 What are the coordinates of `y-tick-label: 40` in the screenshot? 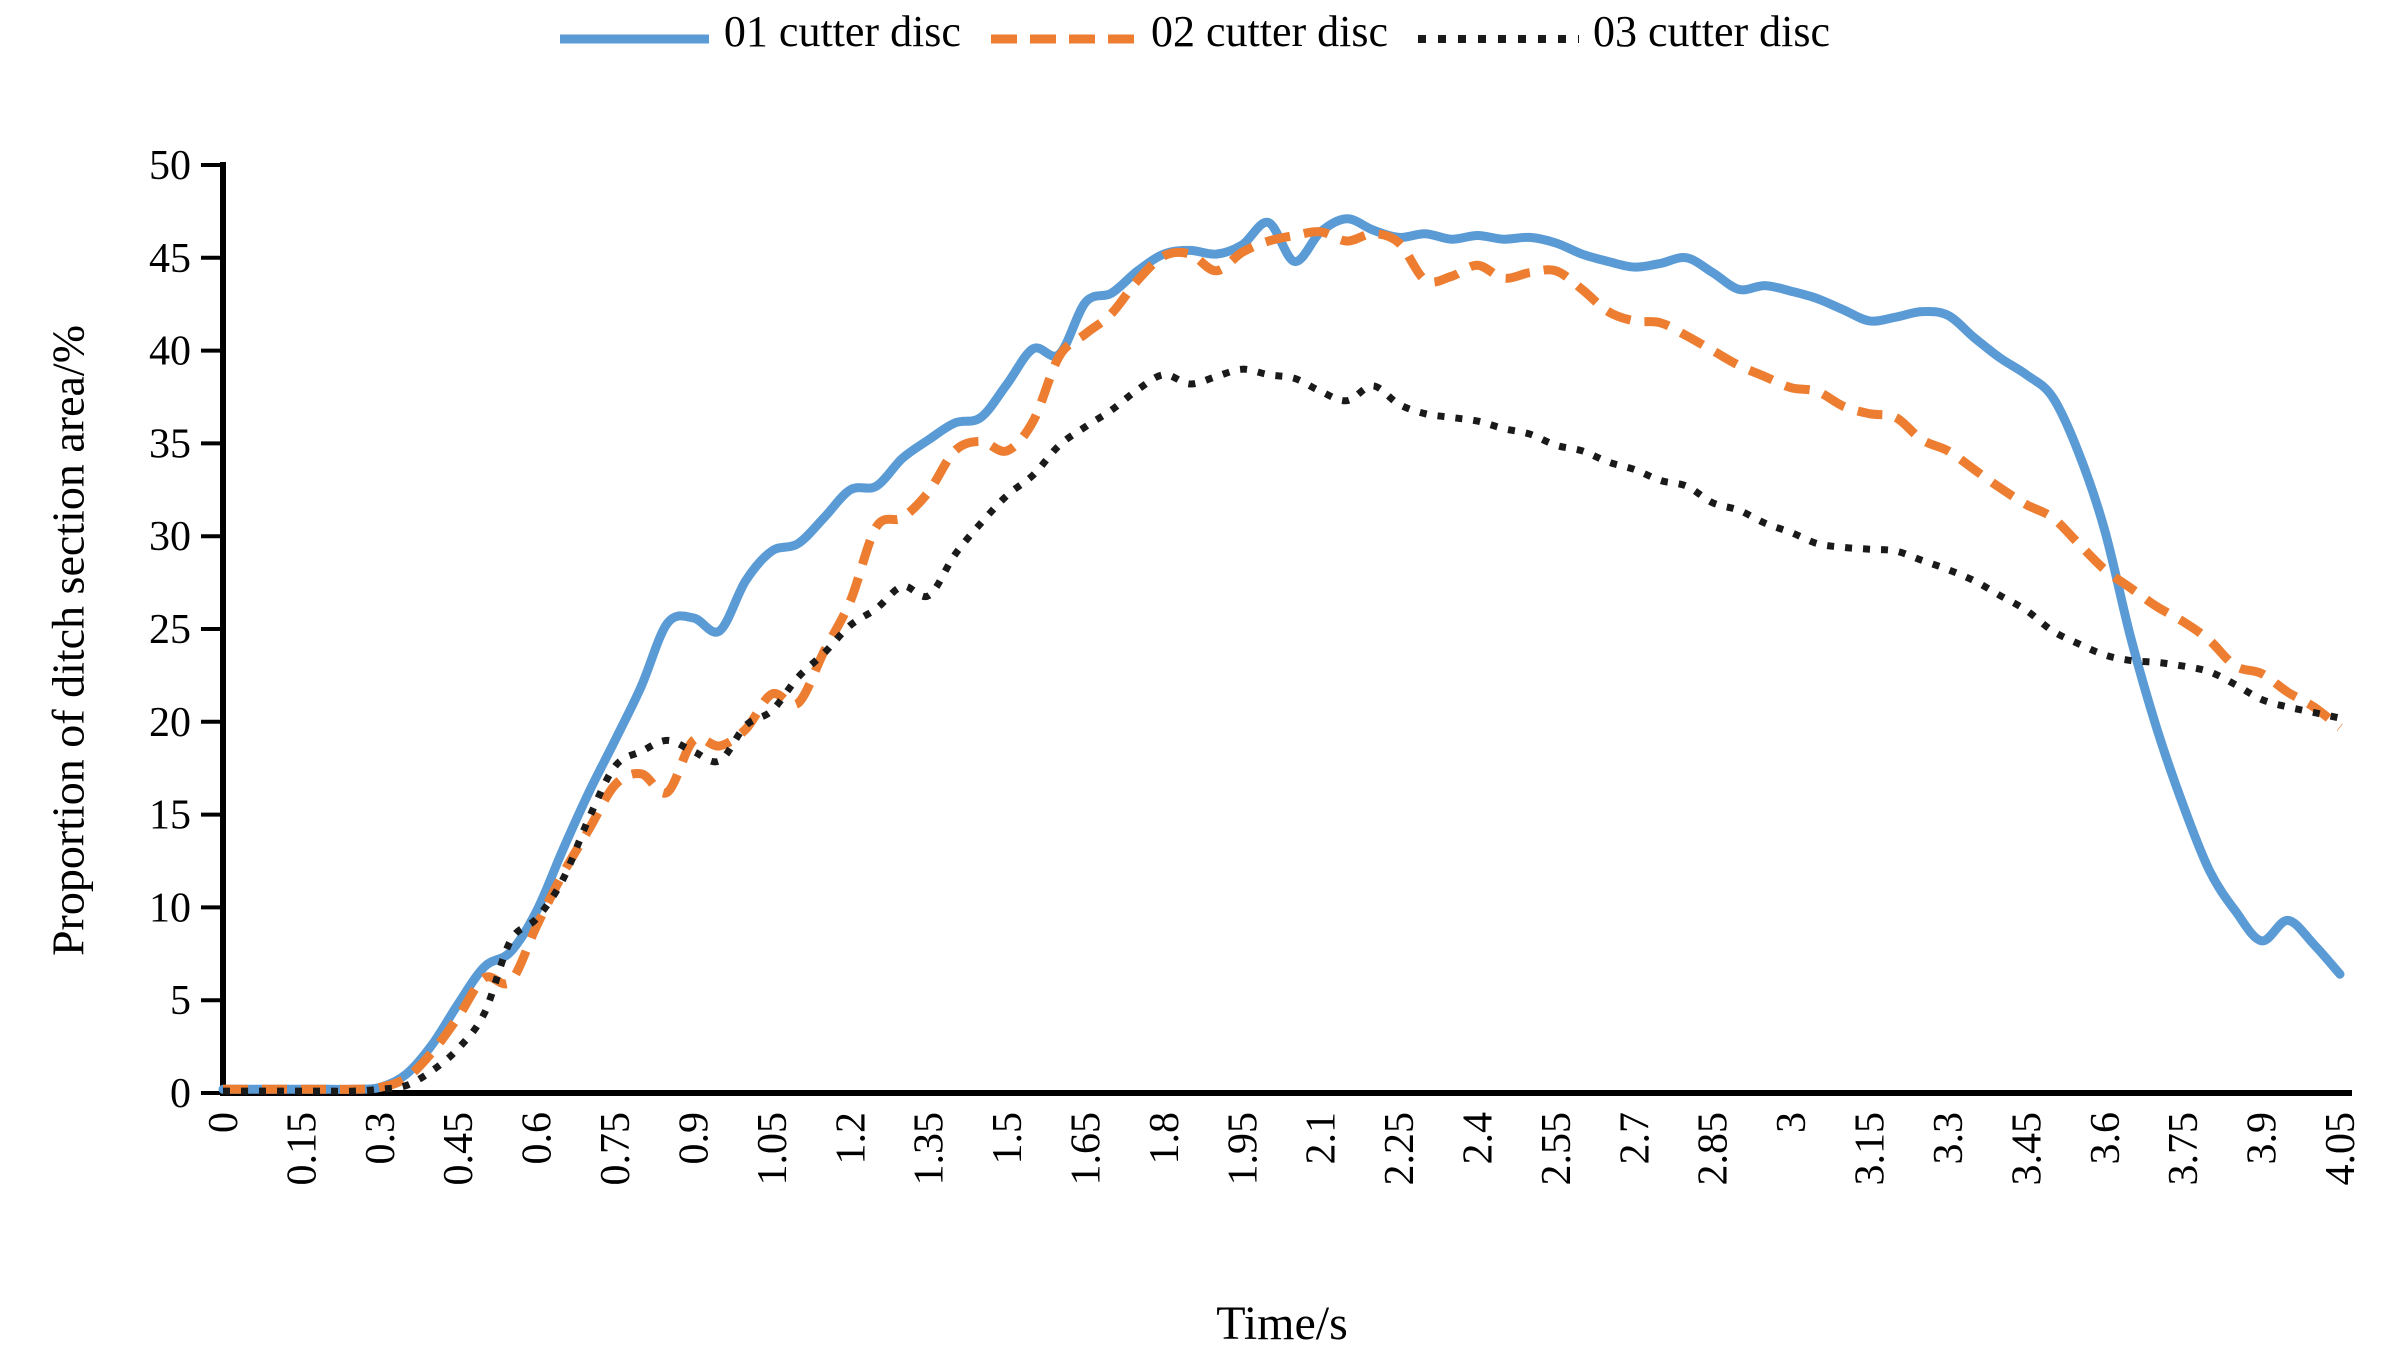 It's located at (170, 352).